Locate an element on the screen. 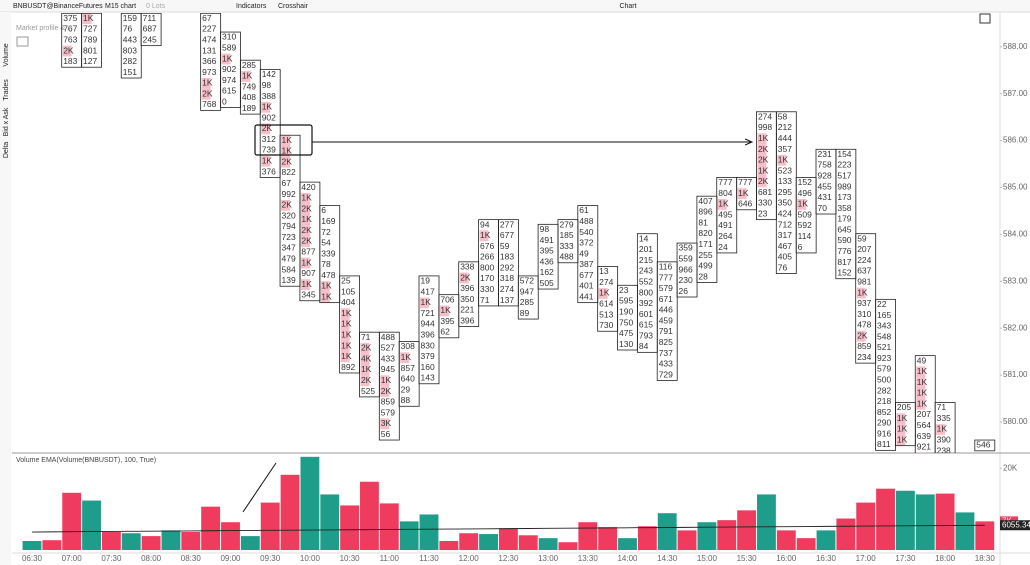 The image size is (1030, 565). cell-value: 677 is located at coordinates (586, 275).